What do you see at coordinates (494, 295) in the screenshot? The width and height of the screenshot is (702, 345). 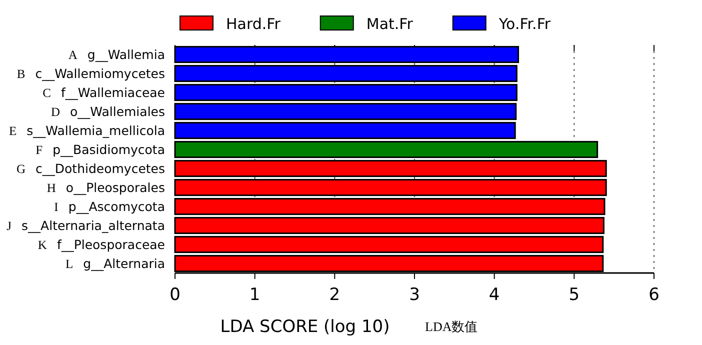 I see `x-tick-label: 4` at bounding box center [494, 295].